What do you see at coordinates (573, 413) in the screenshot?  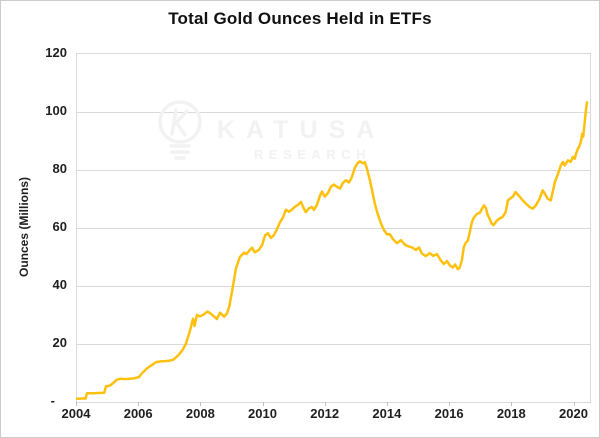 I see `x-axis-label: 2020` at bounding box center [573, 413].